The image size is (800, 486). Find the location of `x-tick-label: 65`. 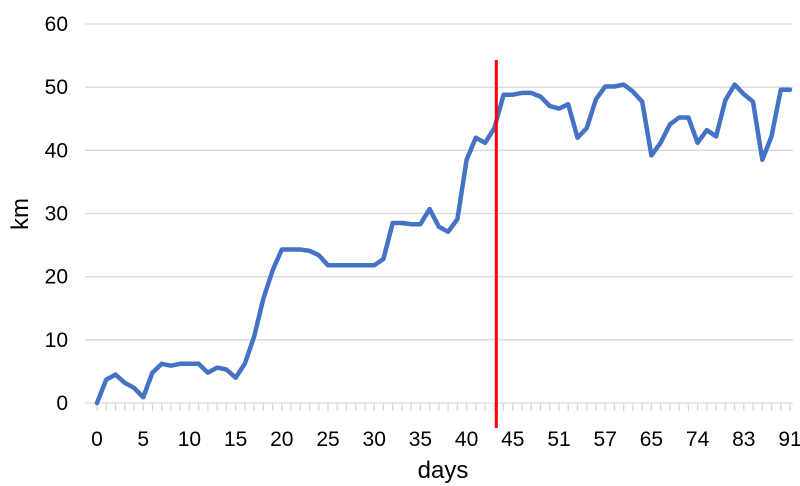

x-tick-label: 65 is located at coordinates (651, 439).